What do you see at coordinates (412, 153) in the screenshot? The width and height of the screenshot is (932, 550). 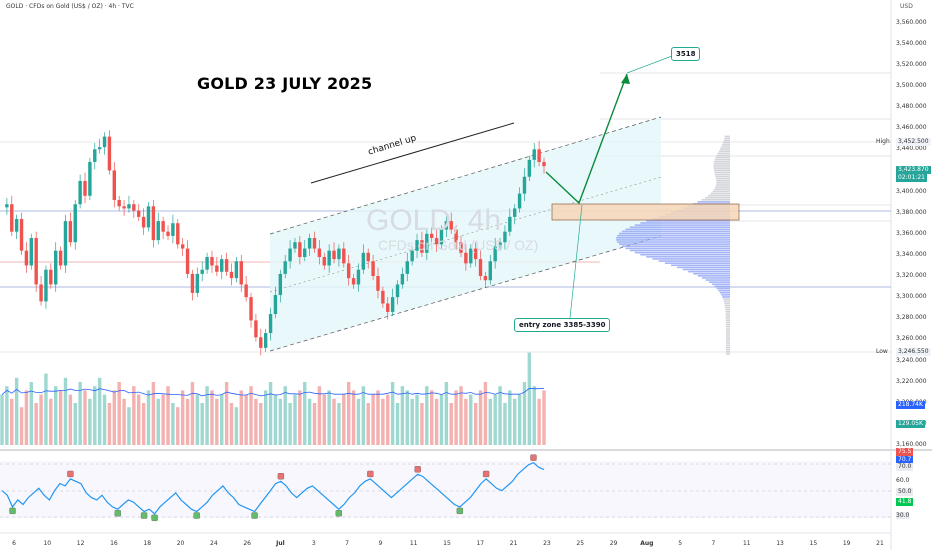 I see `channel-trend-line` at bounding box center [412, 153].